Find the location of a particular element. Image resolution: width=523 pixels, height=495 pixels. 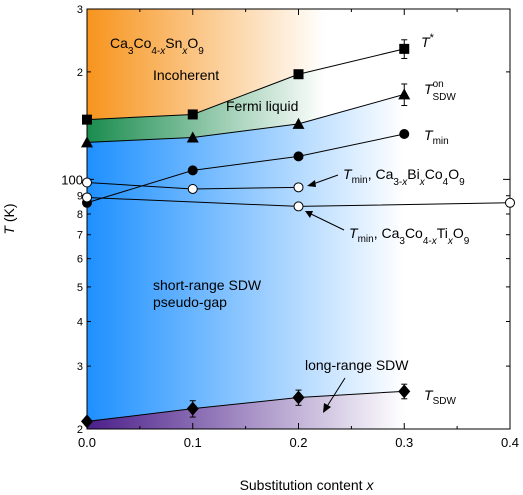

y-minor-tick-label: 4 is located at coordinates (80, 322).